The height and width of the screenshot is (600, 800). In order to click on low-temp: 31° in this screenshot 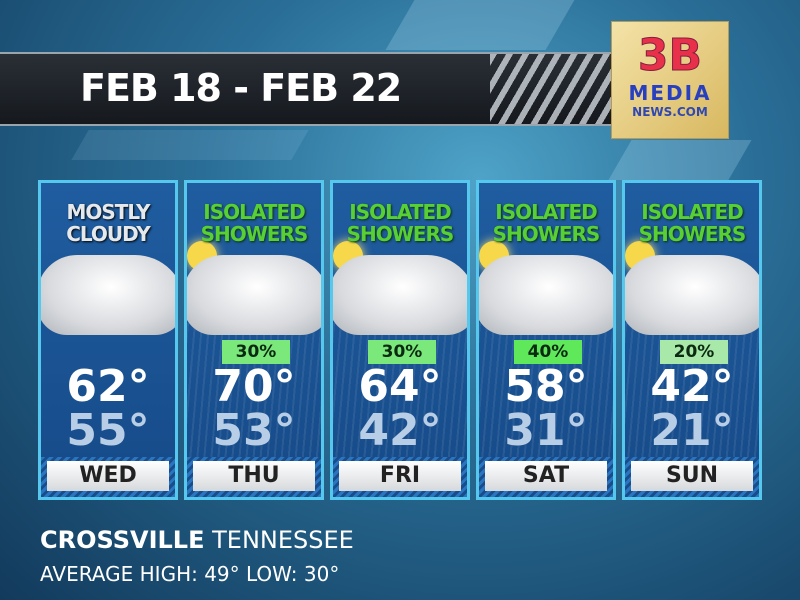, I will do `click(546, 430)`.